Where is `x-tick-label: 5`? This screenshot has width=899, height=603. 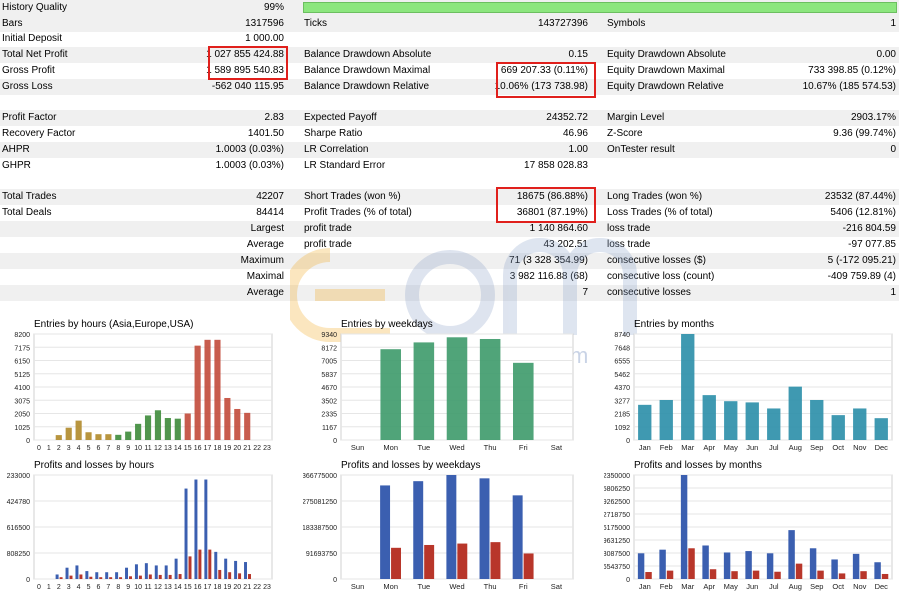 x-tick-label: 5 is located at coordinates (89, 587).